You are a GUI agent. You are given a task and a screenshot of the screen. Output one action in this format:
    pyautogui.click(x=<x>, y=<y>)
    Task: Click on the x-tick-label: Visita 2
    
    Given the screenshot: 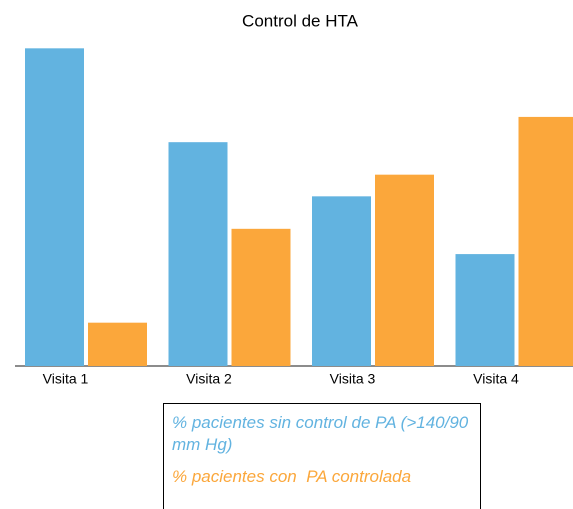 What is the action you would take?
    pyautogui.click(x=209, y=379)
    